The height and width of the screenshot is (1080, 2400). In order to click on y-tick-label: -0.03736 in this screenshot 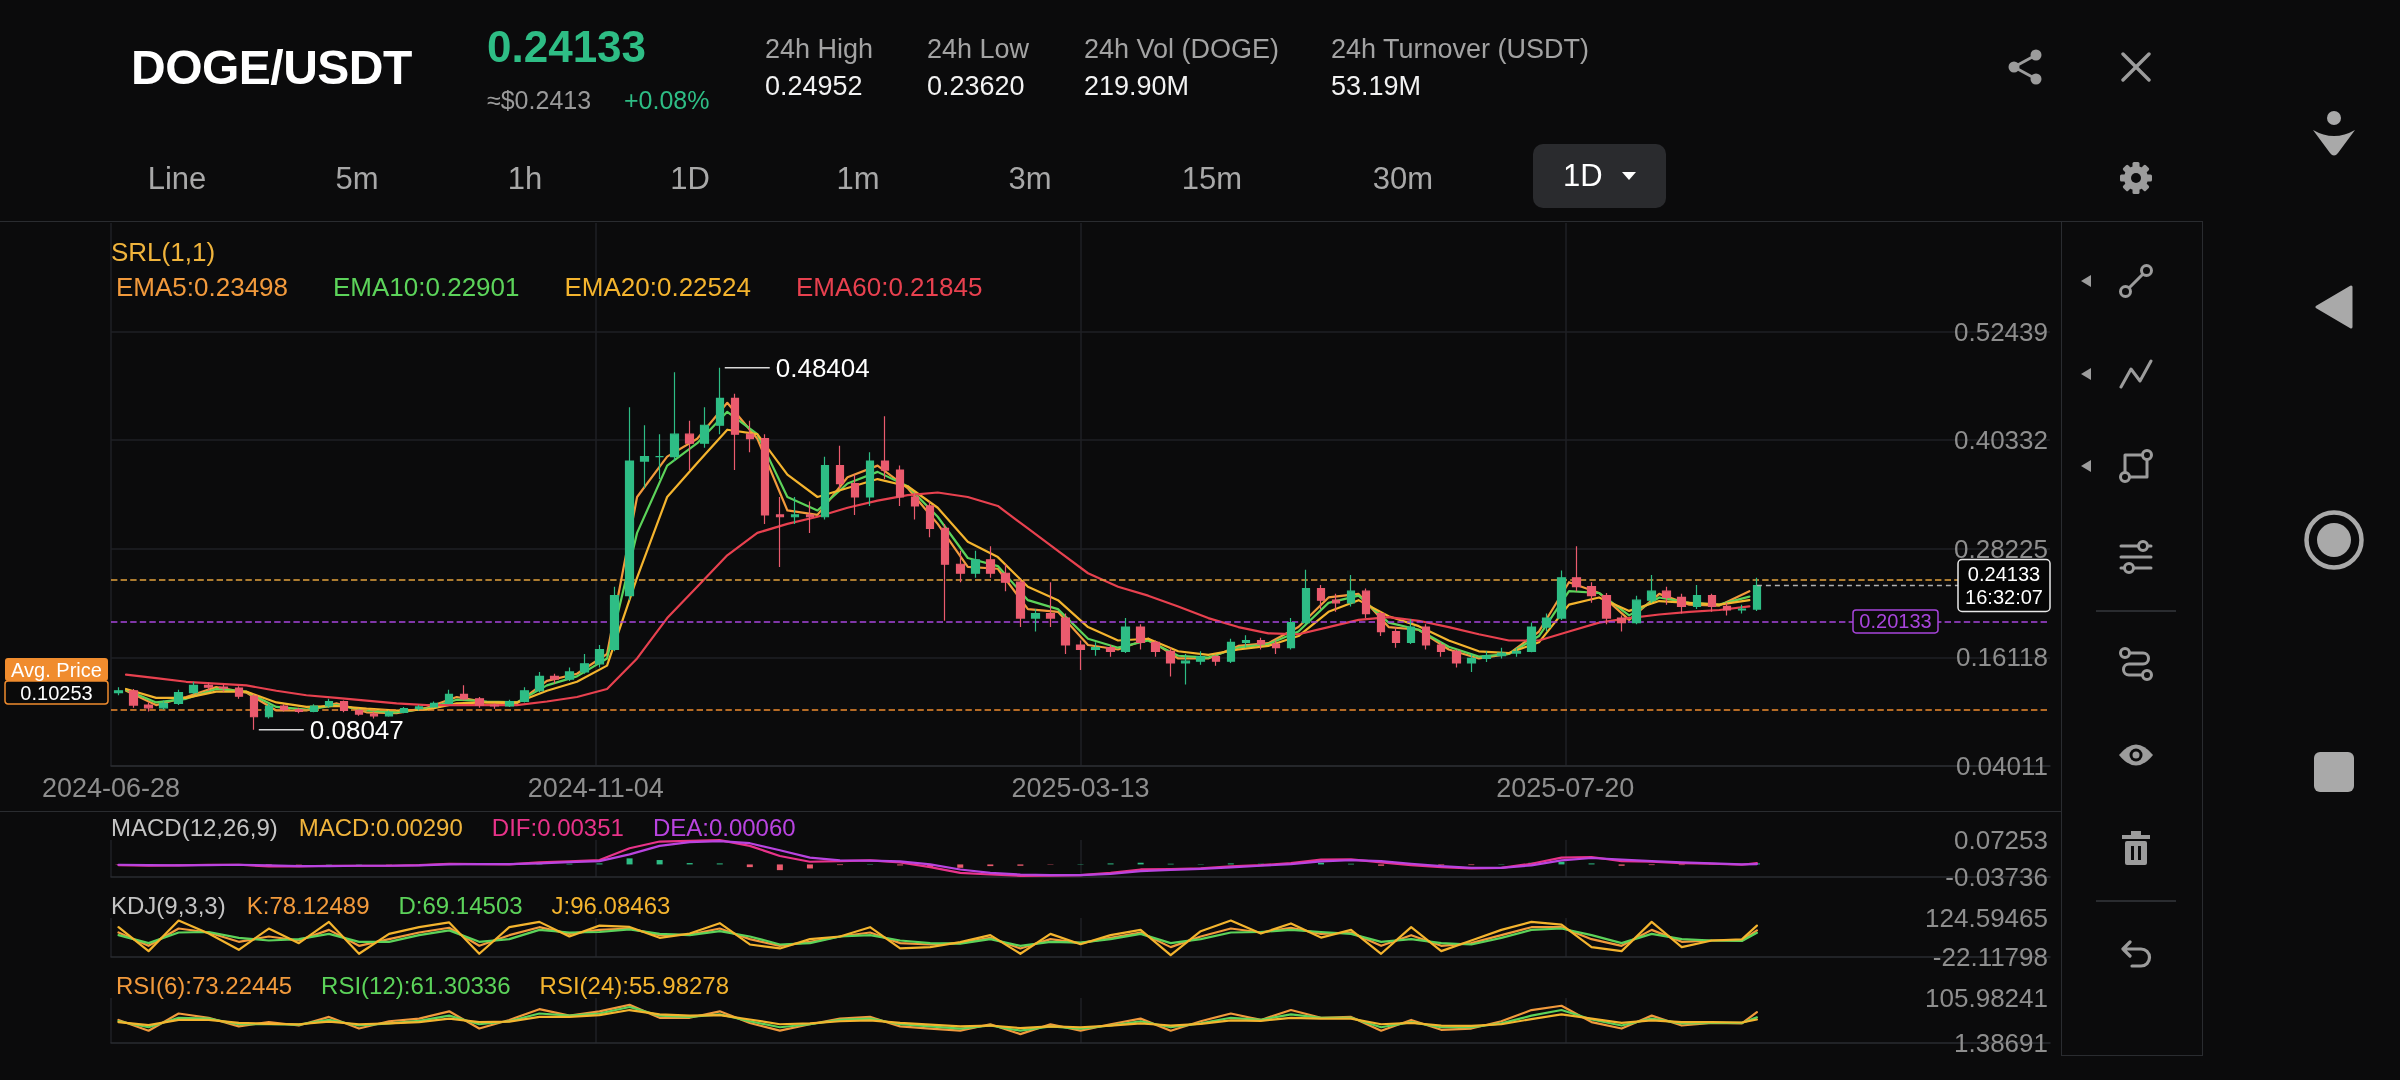, I will do `click(1996, 876)`.